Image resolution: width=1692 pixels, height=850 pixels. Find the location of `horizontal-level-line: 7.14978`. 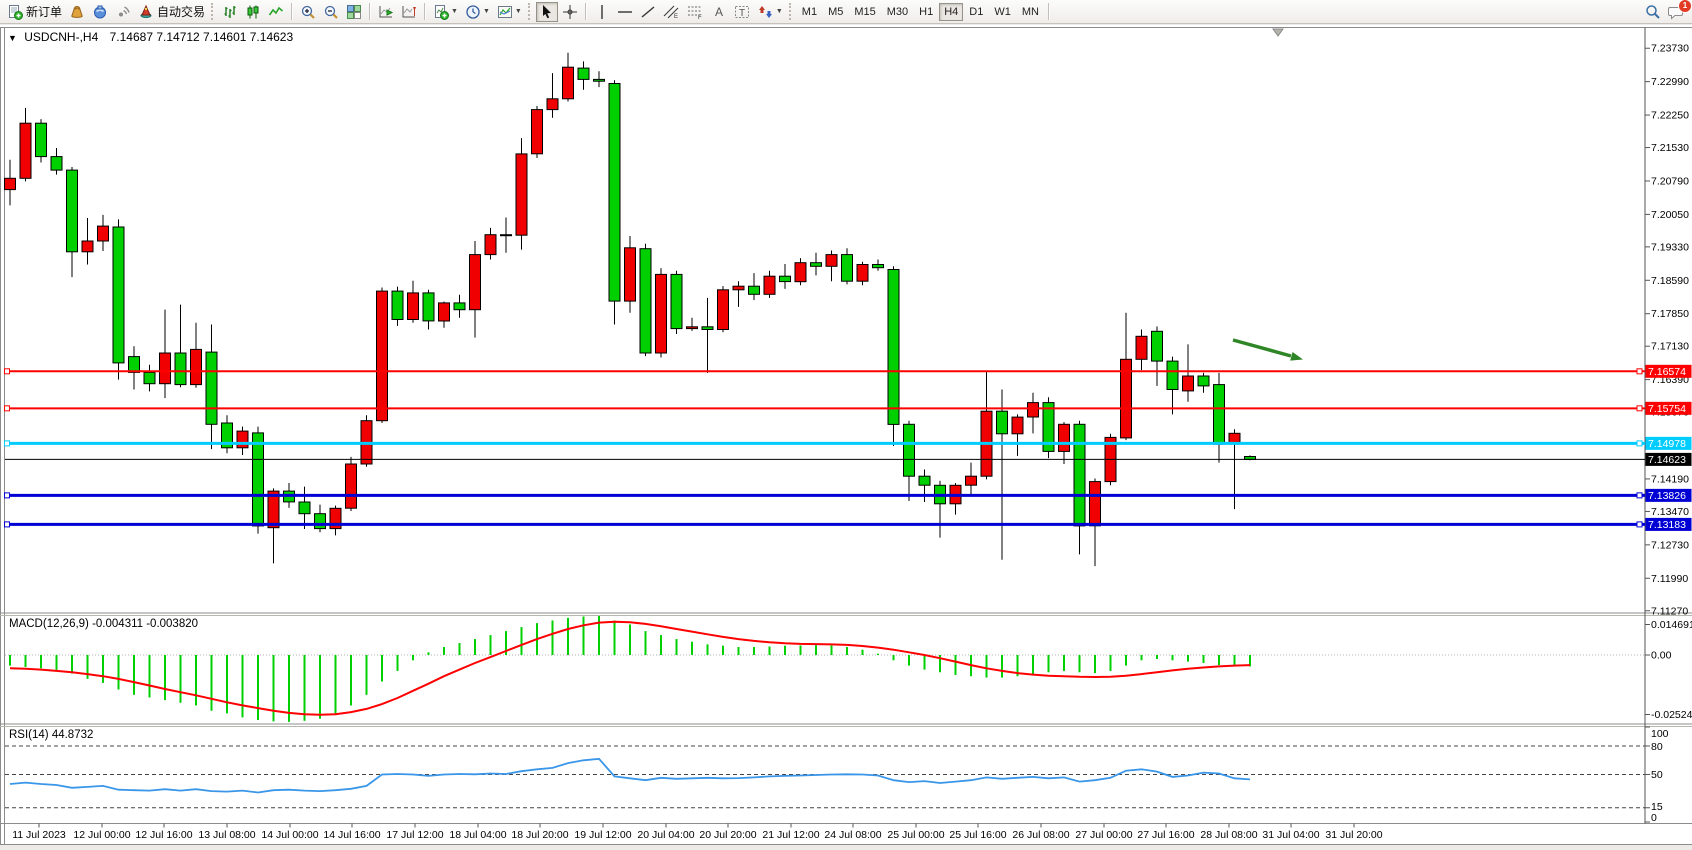

horizontal-level-line: 7.14978 is located at coordinates (848, 443).